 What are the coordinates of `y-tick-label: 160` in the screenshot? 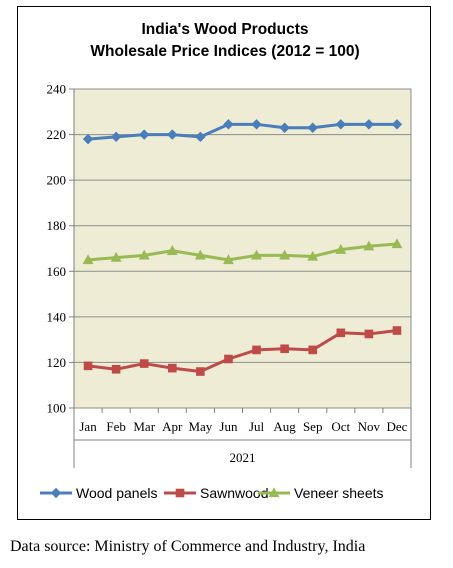 It's located at (57, 271).